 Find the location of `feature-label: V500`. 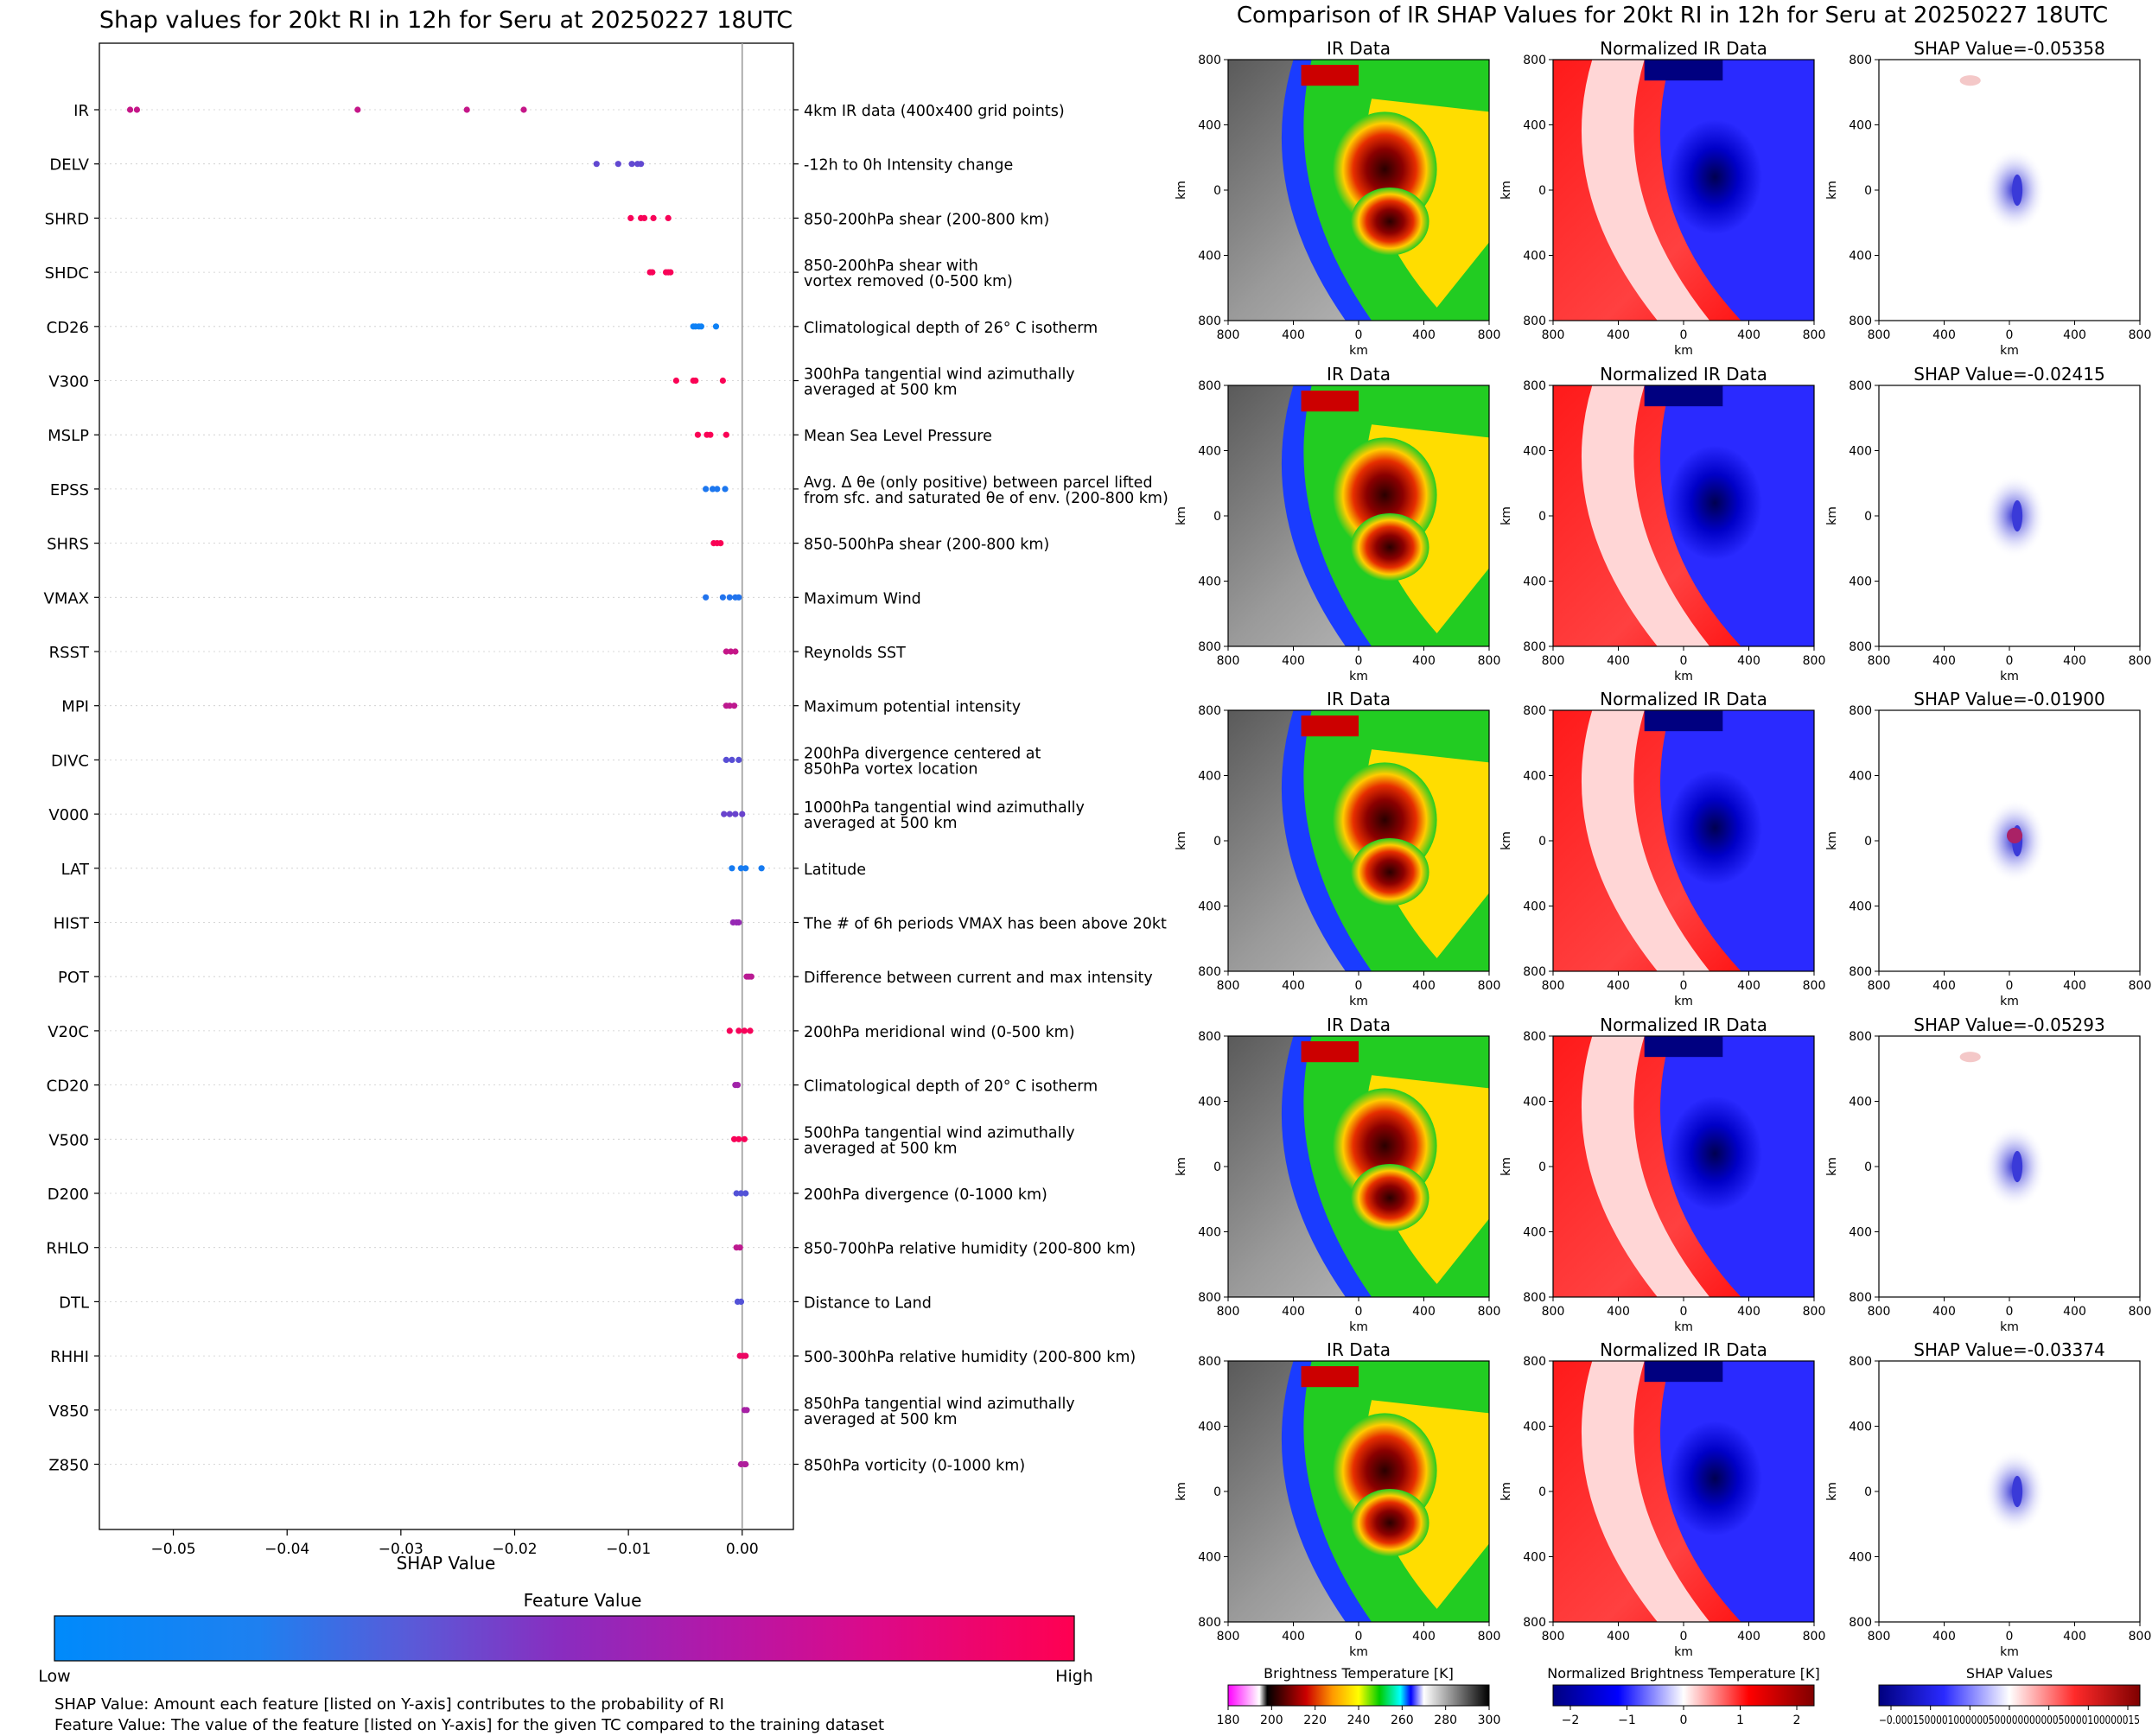

feature-label: V500 is located at coordinates (68, 1140).